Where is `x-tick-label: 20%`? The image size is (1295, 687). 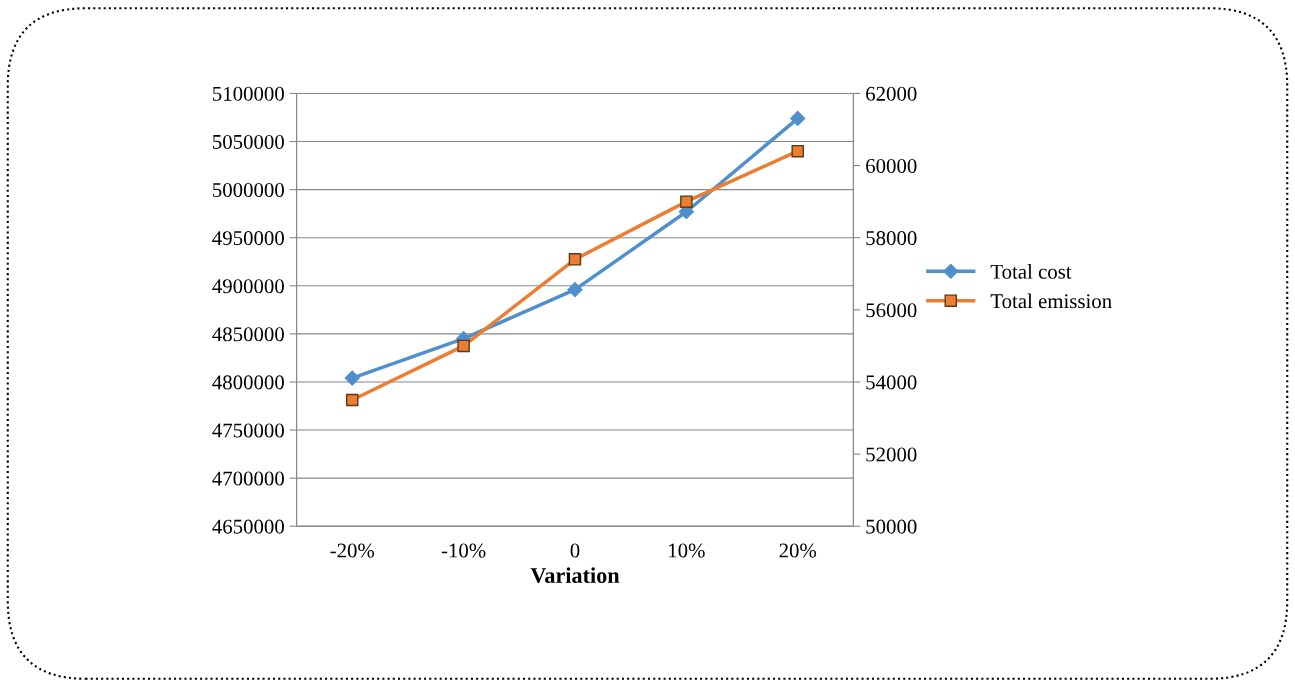 x-tick-label: 20% is located at coordinates (798, 550).